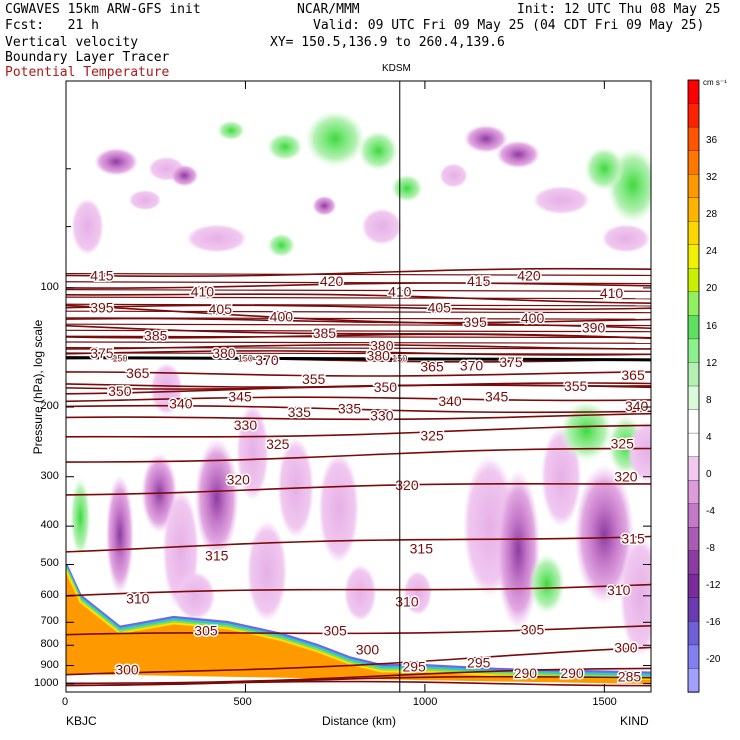  I want to click on x-tick-label: 0, so click(65, 702).